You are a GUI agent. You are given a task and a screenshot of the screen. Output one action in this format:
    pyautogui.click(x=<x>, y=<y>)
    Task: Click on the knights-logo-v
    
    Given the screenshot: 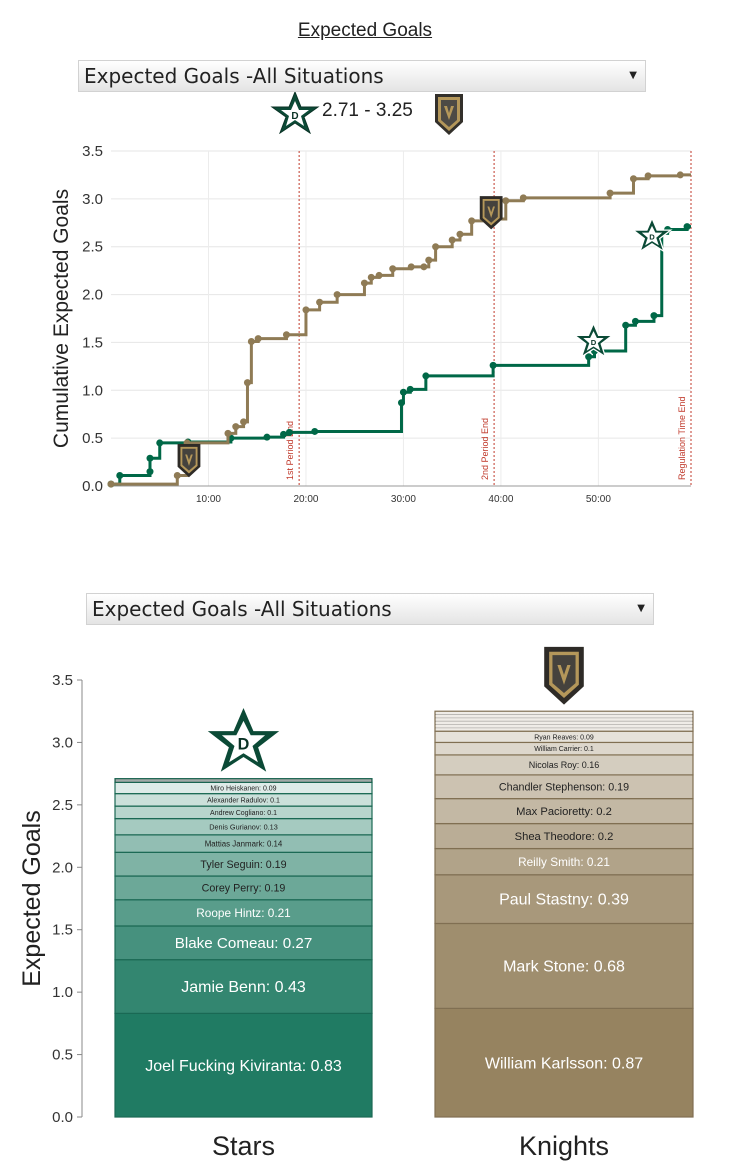 What is the action you would take?
    pyautogui.click(x=189, y=460)
    